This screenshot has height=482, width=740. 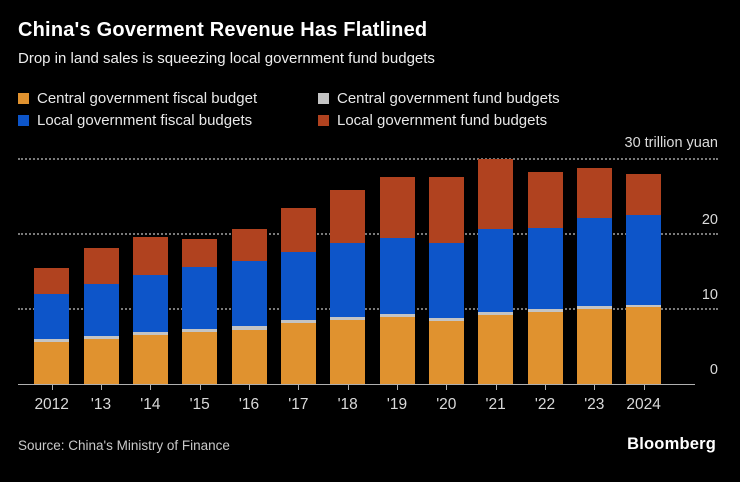 What do you see at coordinates (671, 444) in the screenshot?
I see `bloomberg-logo: Bloomberg` at bounding box center [671, 444].